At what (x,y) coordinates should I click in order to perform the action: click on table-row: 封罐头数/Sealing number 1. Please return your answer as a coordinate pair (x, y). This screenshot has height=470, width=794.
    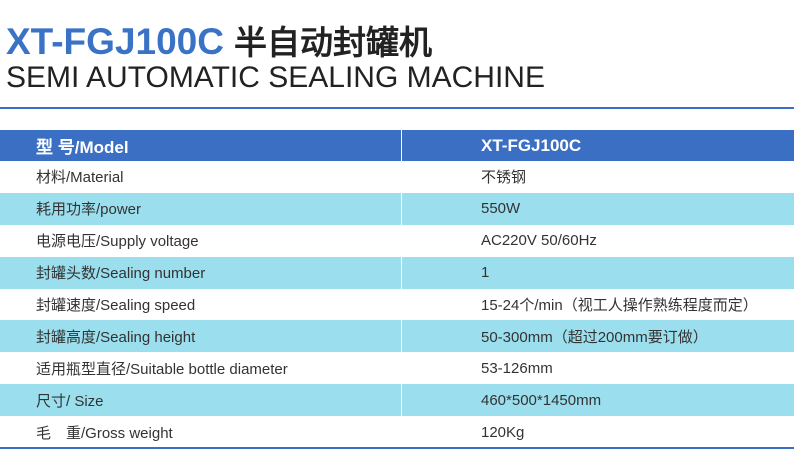
    Looking at the image, I should click on (397, 272).